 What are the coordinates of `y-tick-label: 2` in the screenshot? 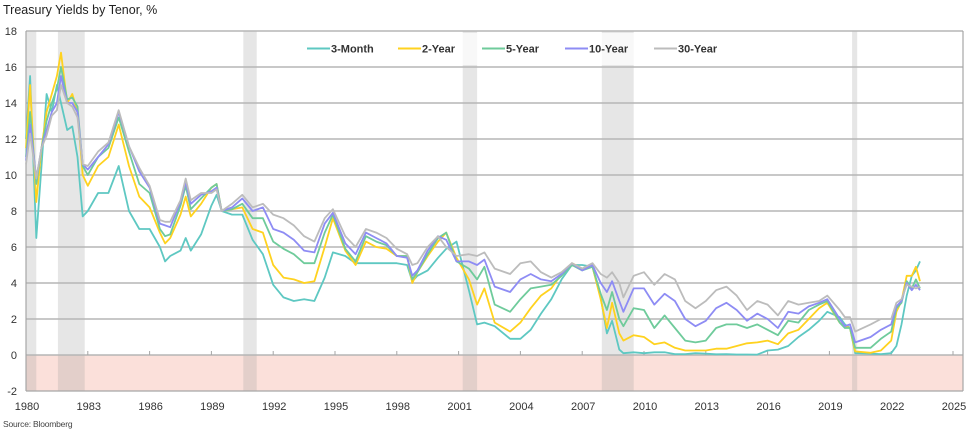 It's located at (14, 320).